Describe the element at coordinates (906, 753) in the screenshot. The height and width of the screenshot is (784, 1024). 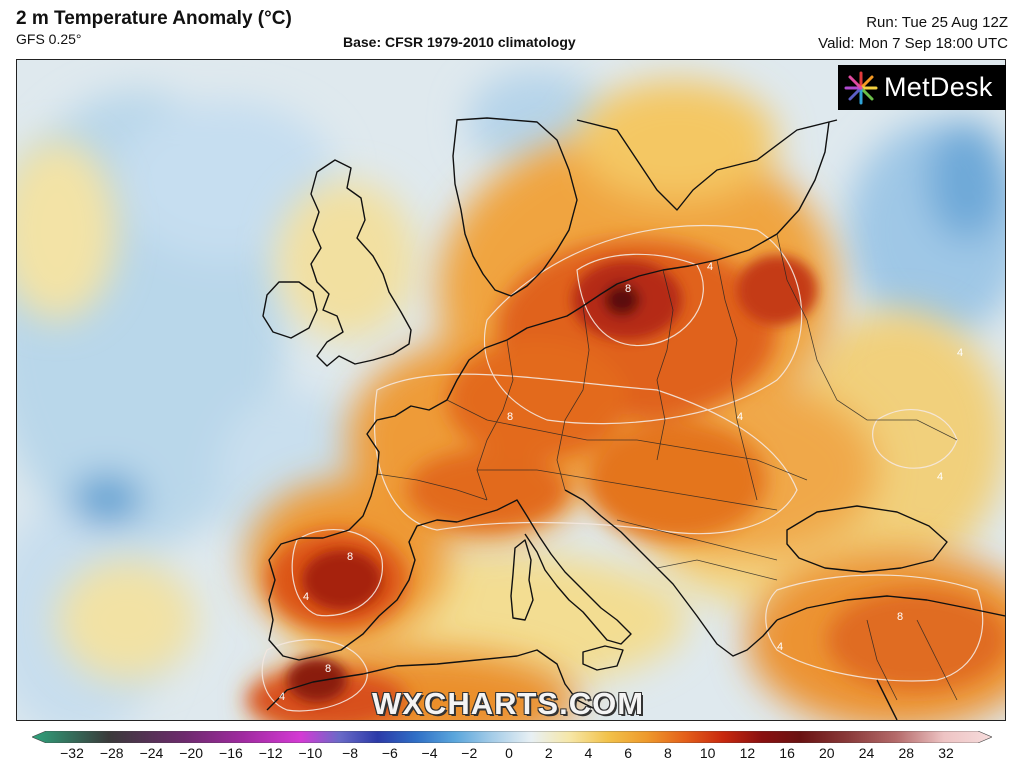
I see `legend-tick-label: 28` at that location.